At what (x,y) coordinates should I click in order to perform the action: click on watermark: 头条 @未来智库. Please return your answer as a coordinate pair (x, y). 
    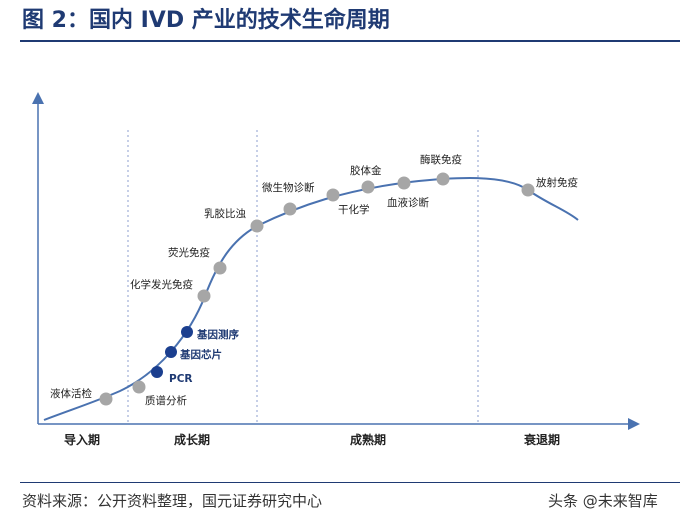
    Looking at the image, I should click on (603, 501).